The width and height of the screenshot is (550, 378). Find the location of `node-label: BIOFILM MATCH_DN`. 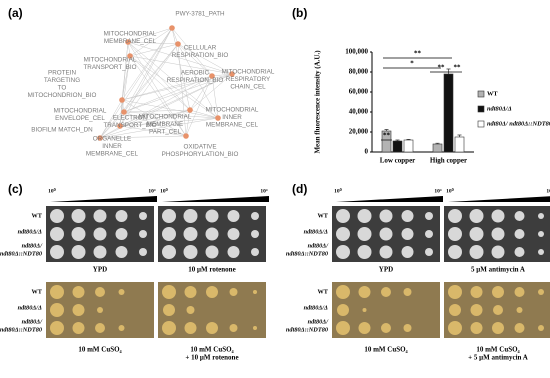

node-label: BIOFILM MATCH_DN is located at coordinates (62, 130).